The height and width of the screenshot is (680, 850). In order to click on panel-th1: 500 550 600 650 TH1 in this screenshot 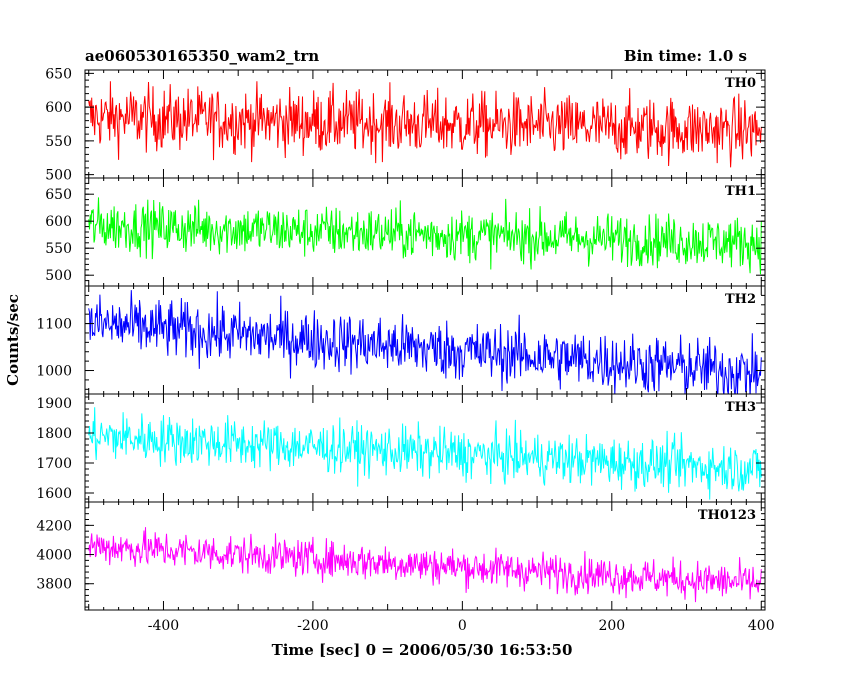, I will do `click(405, 232)`.